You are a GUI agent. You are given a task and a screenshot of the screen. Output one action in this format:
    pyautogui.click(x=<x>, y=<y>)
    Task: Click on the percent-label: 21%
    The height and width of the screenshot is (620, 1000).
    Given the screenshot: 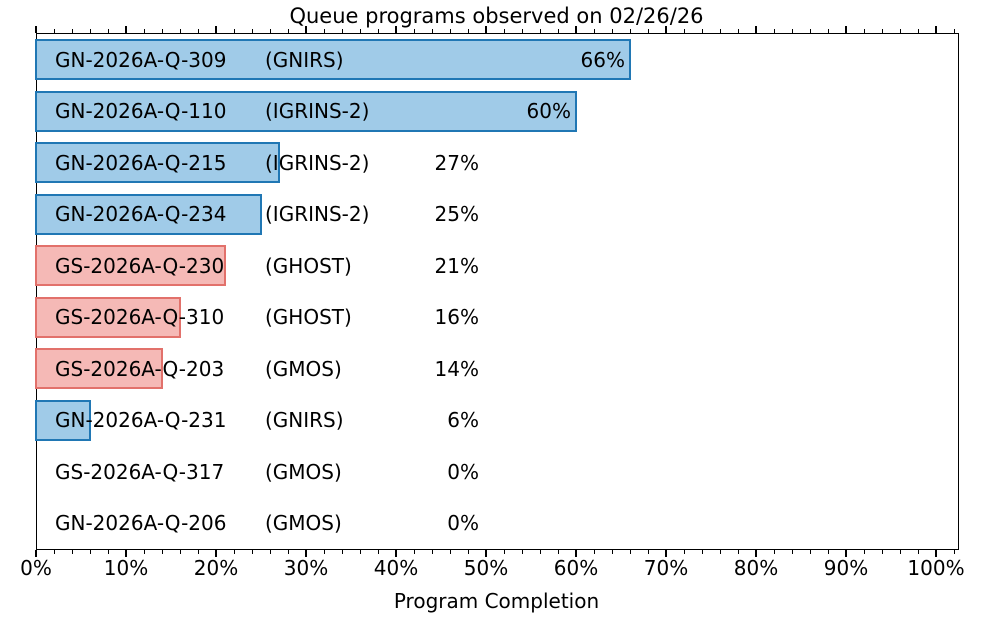 What is the action you would take?
    pyautogui.click(x=456, y=265)
    